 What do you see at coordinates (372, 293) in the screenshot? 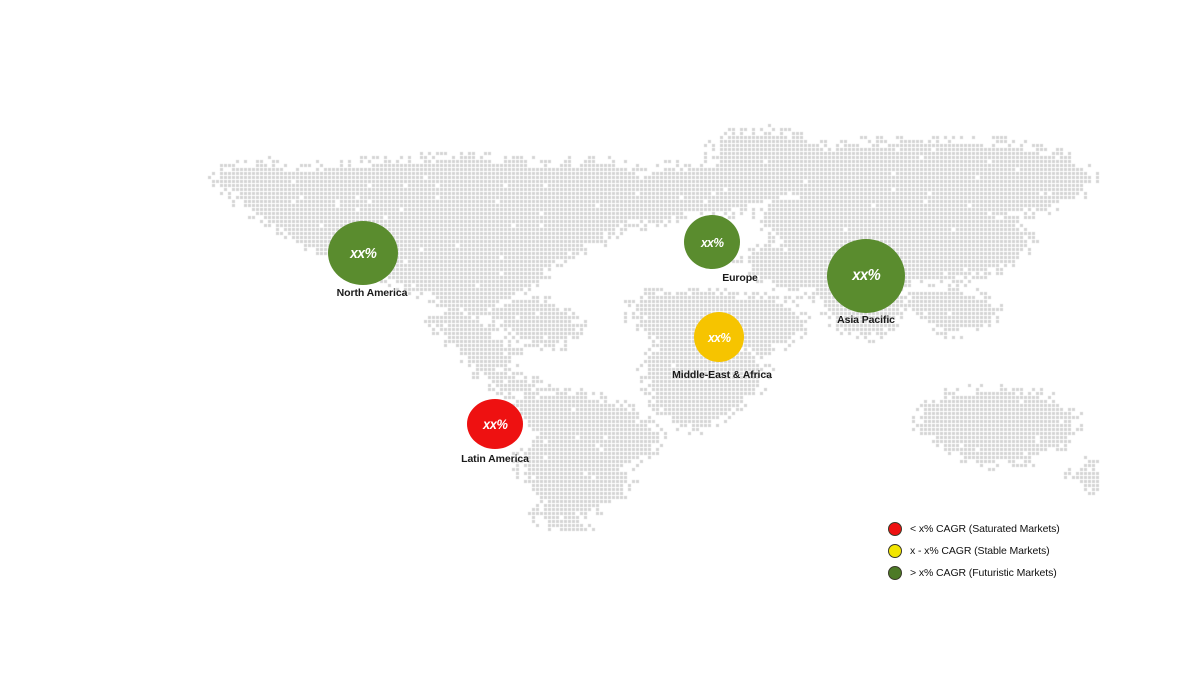
I see `region-label: North America` at bounding box center [372, 293].